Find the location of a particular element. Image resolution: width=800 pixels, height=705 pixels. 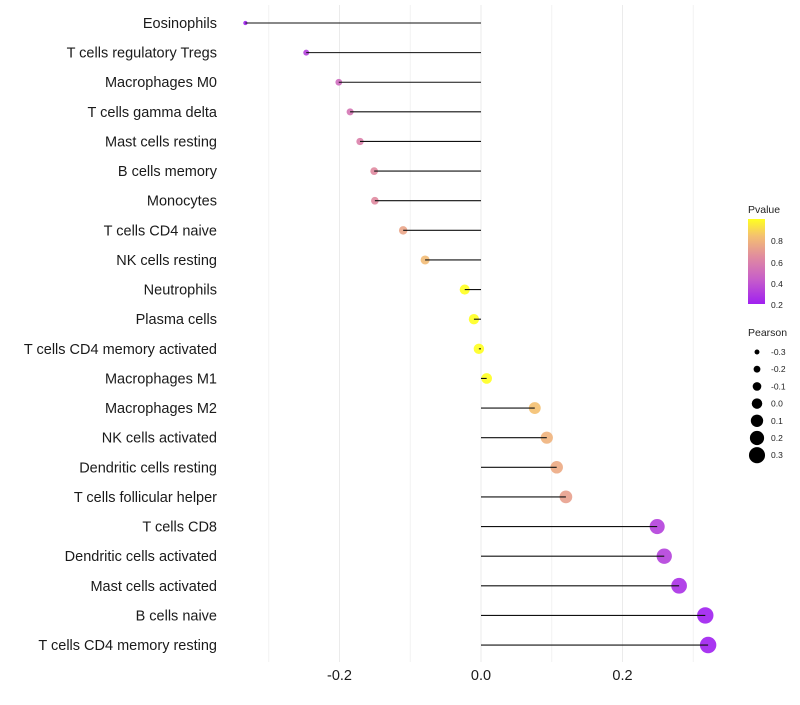

y-tick-label: NK cells resting is located at coordinates (166, 261).